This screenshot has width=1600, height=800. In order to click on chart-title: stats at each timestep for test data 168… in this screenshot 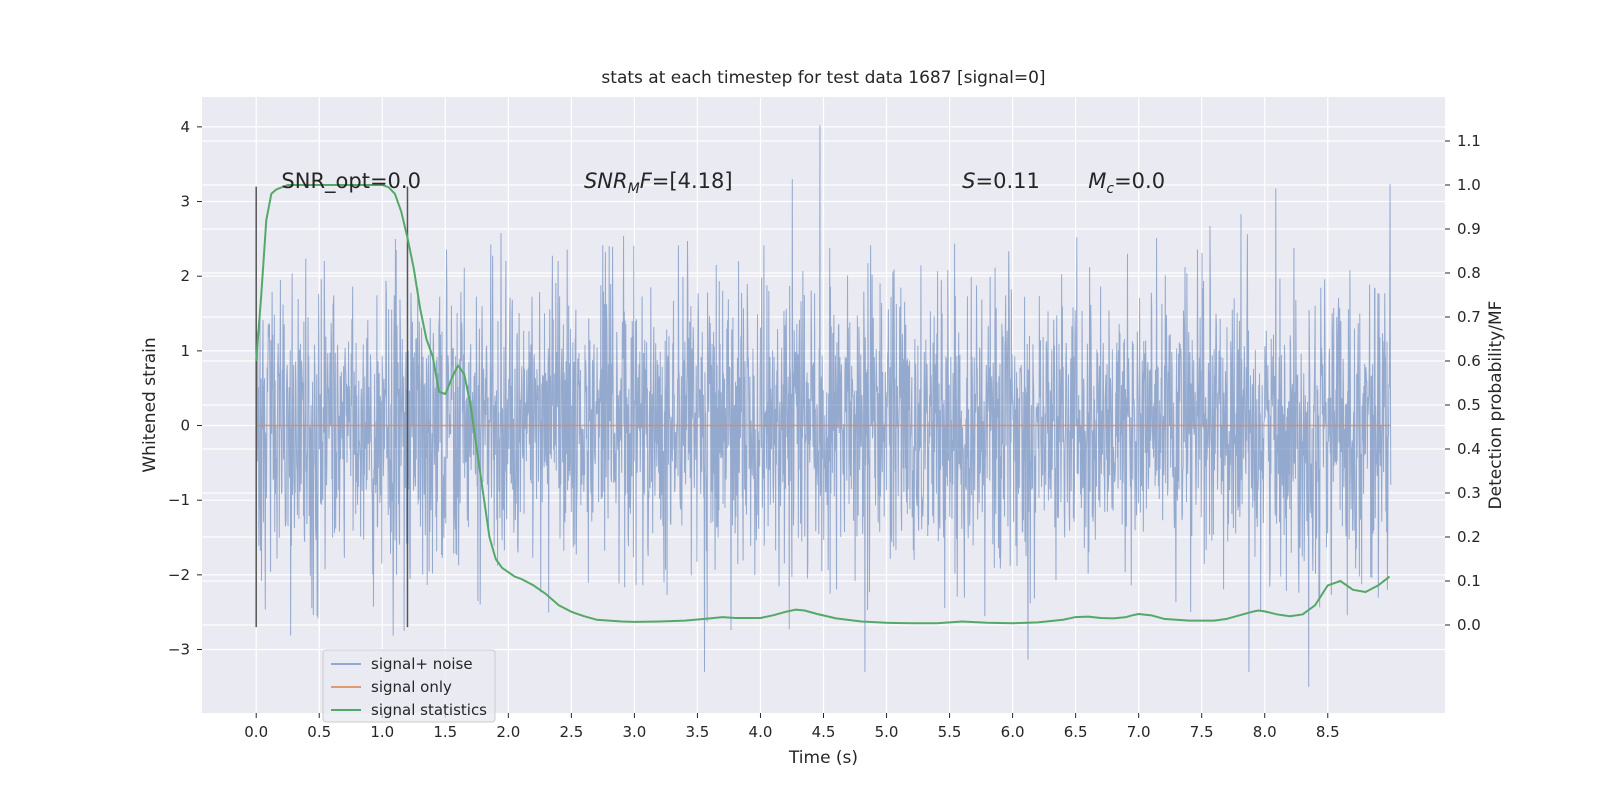, I will do `click(823, 78)`.